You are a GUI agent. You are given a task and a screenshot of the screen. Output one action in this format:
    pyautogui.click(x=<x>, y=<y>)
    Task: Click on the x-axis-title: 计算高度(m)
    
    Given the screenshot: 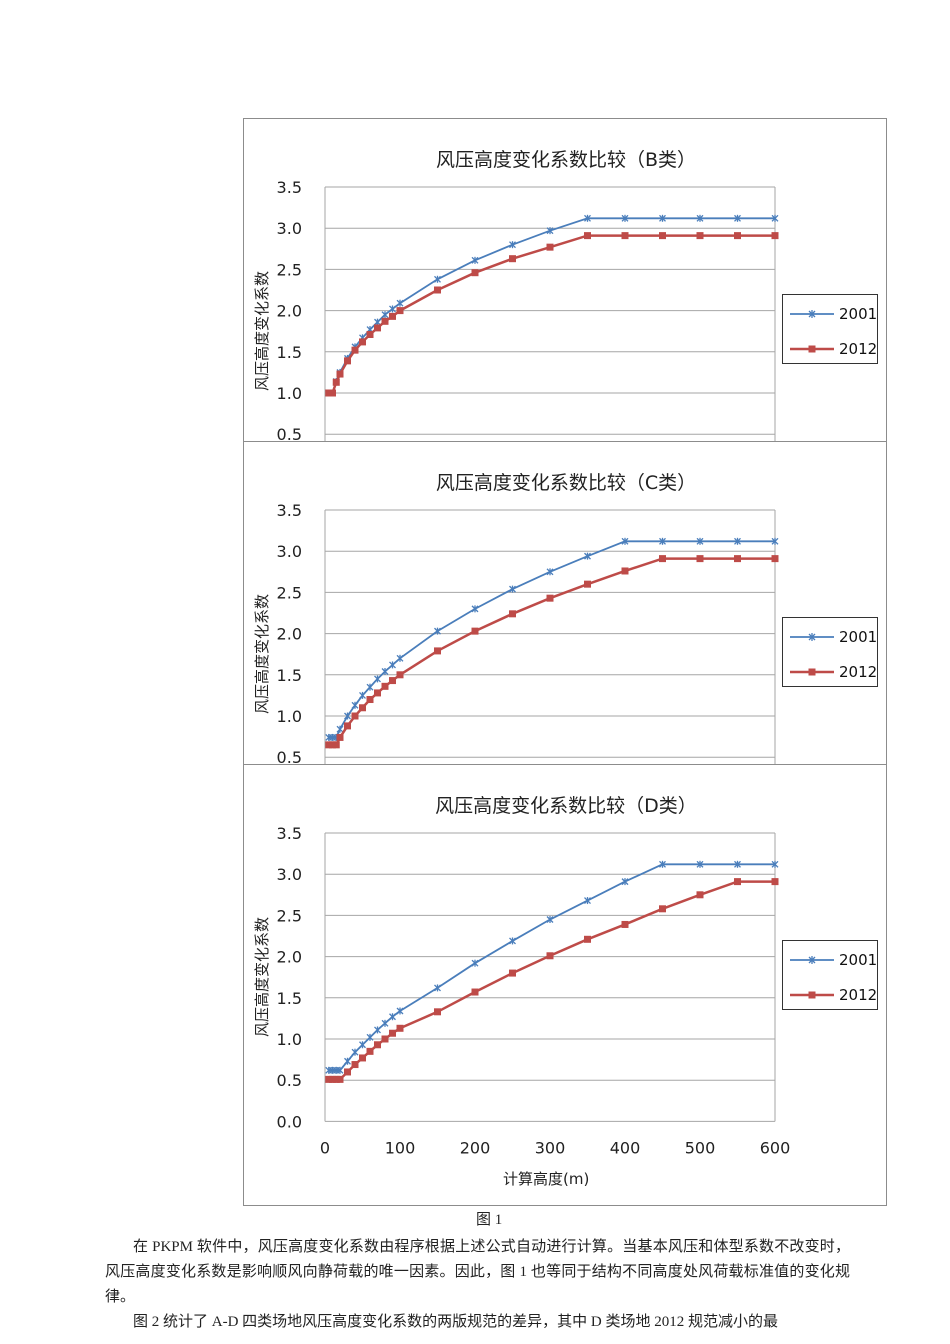 What is the action you would take?
    pyautogui.click(x=546, y=1179)
    